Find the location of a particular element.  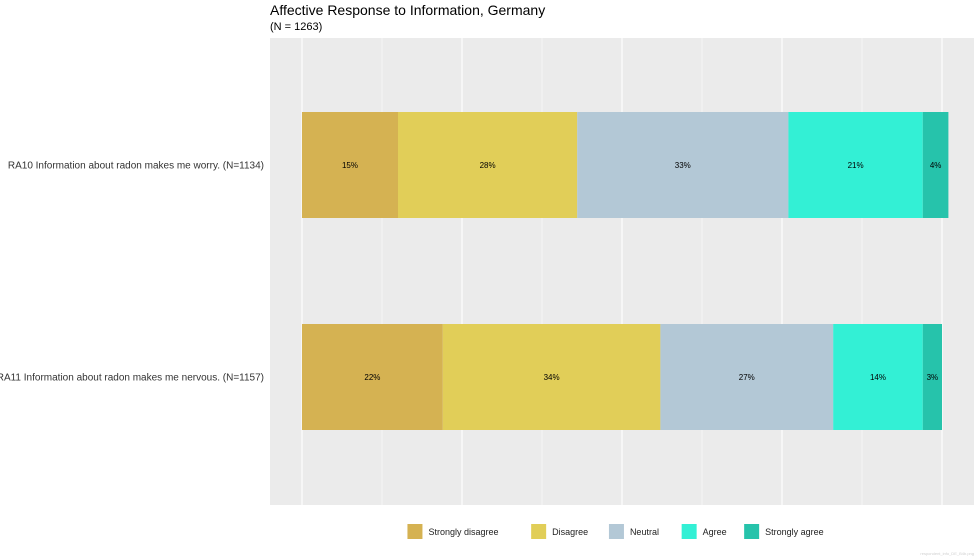

chart-subtitle: (N = 1263) is located at coordinates (296, 27).